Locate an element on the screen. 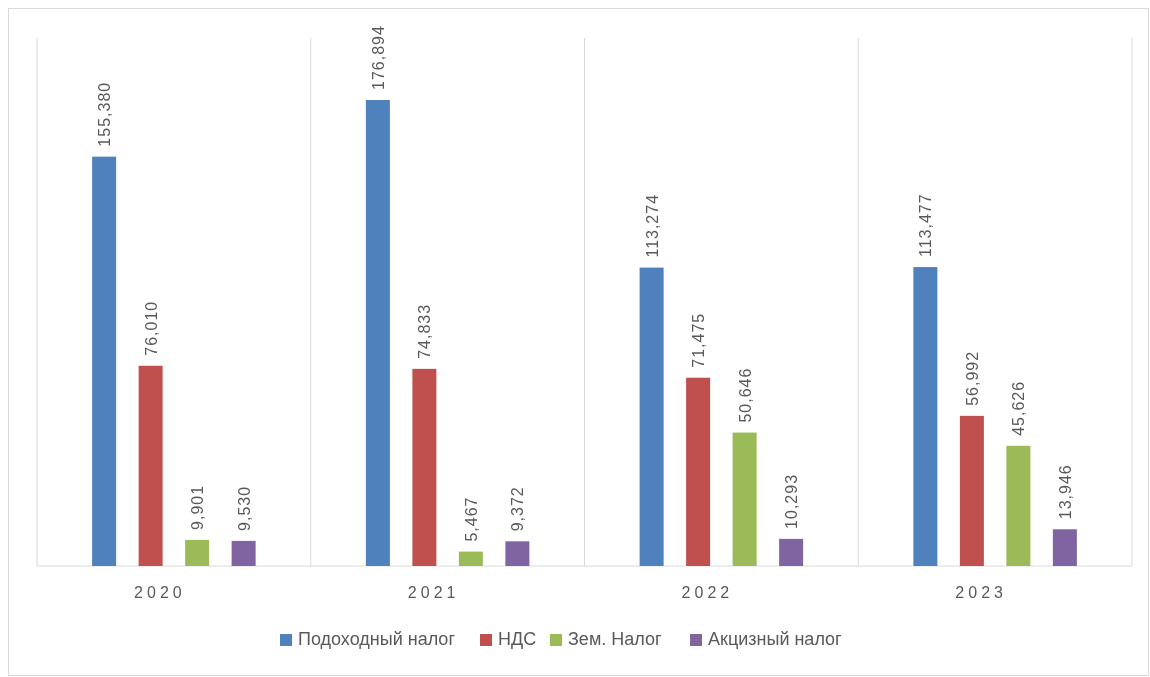 The image size is (1150, 677). data-label: 45,626 is located at coordinates (1019, 408).